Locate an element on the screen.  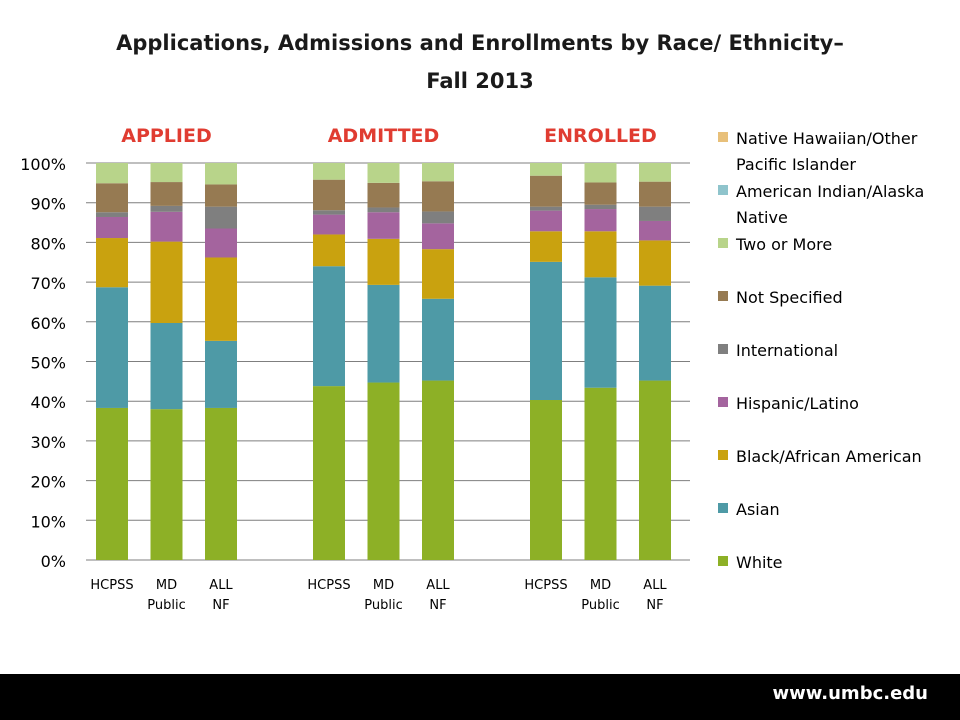
y-tick-label: 90% is located at coordinates (48, 204).